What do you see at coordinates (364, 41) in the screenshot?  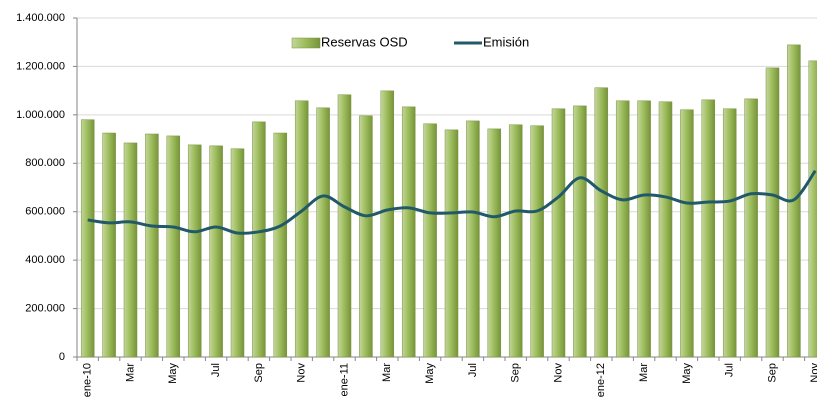 I see `legend-label: Reservas OSD` at bounding box center [364, 41].